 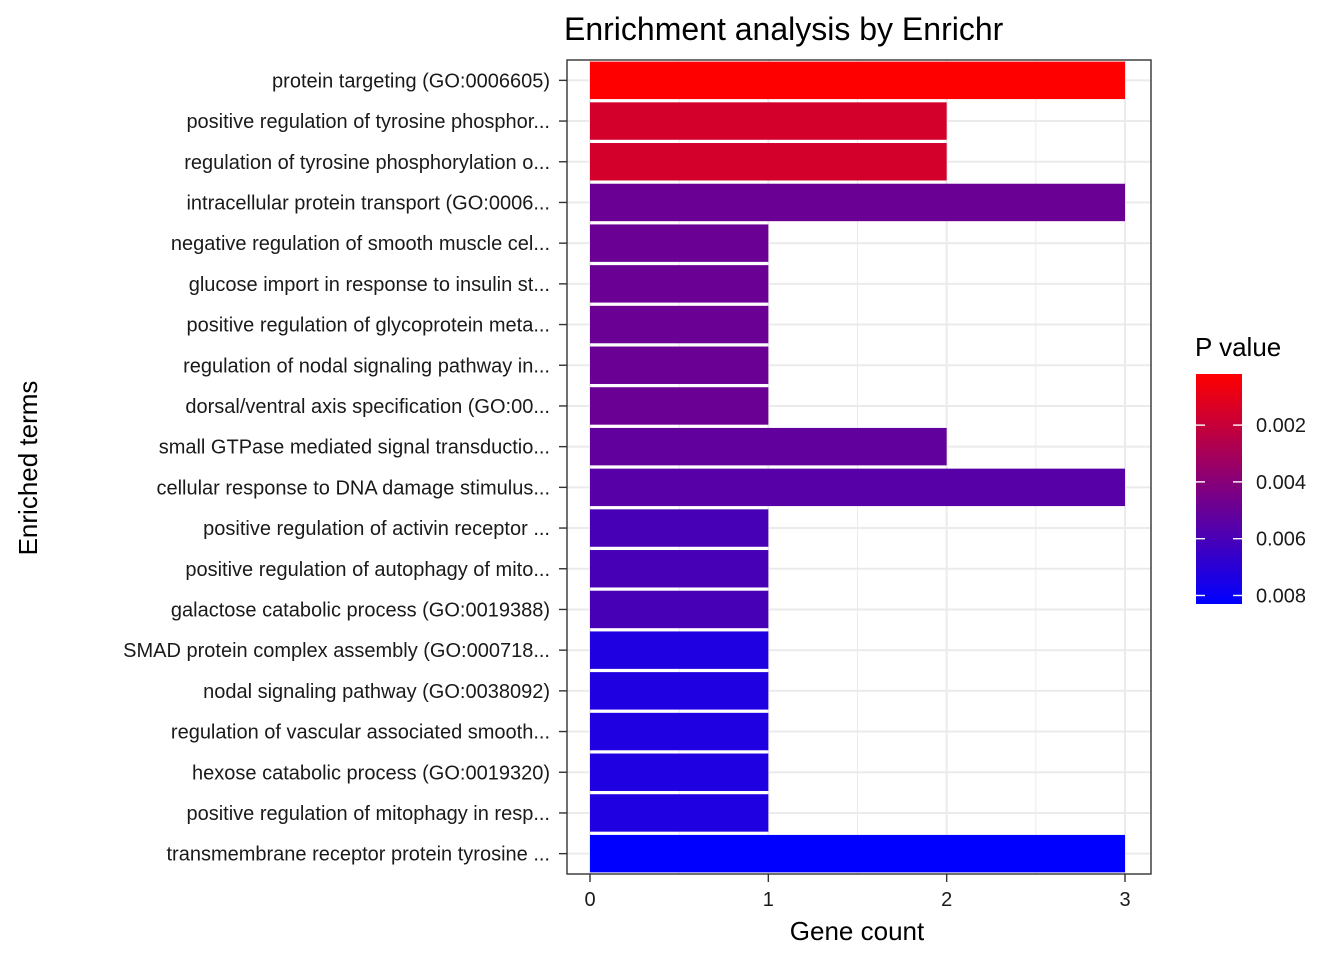 What do you see at coordinates (1251, 511) in the screenshot?
I see `legend-ticks: 0.002 0.004 0.006 0.008` at bounding box center [1251, 511].